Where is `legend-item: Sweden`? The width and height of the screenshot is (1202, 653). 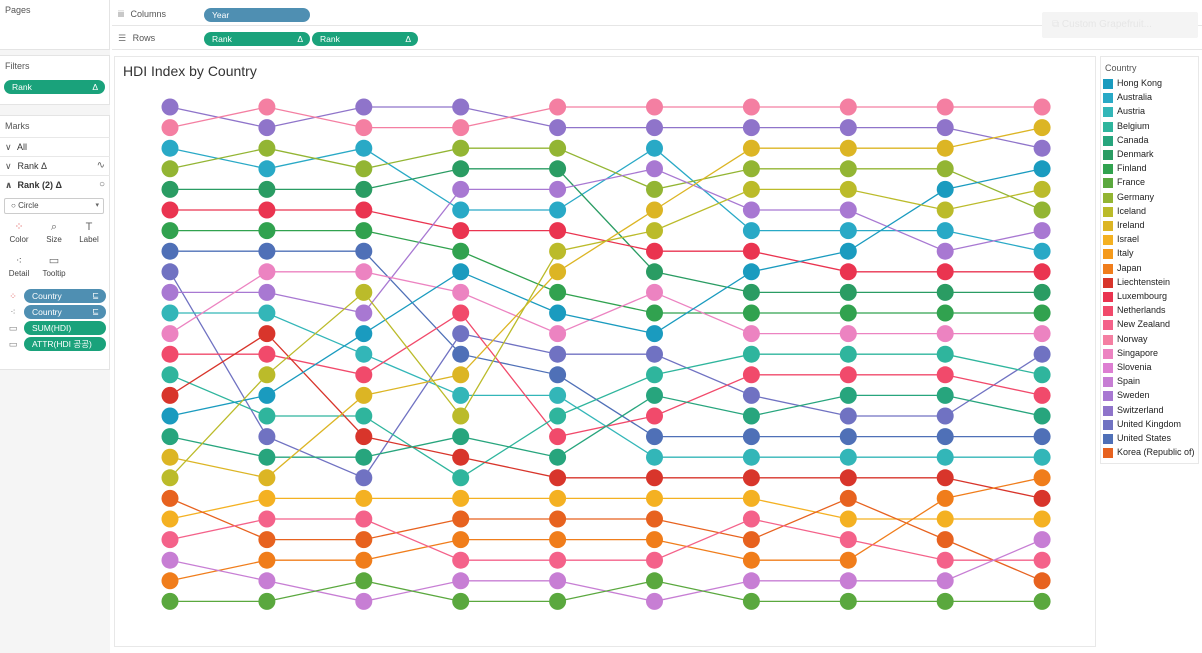
legend-item: Sweden is located at coordinates (1150, 396).